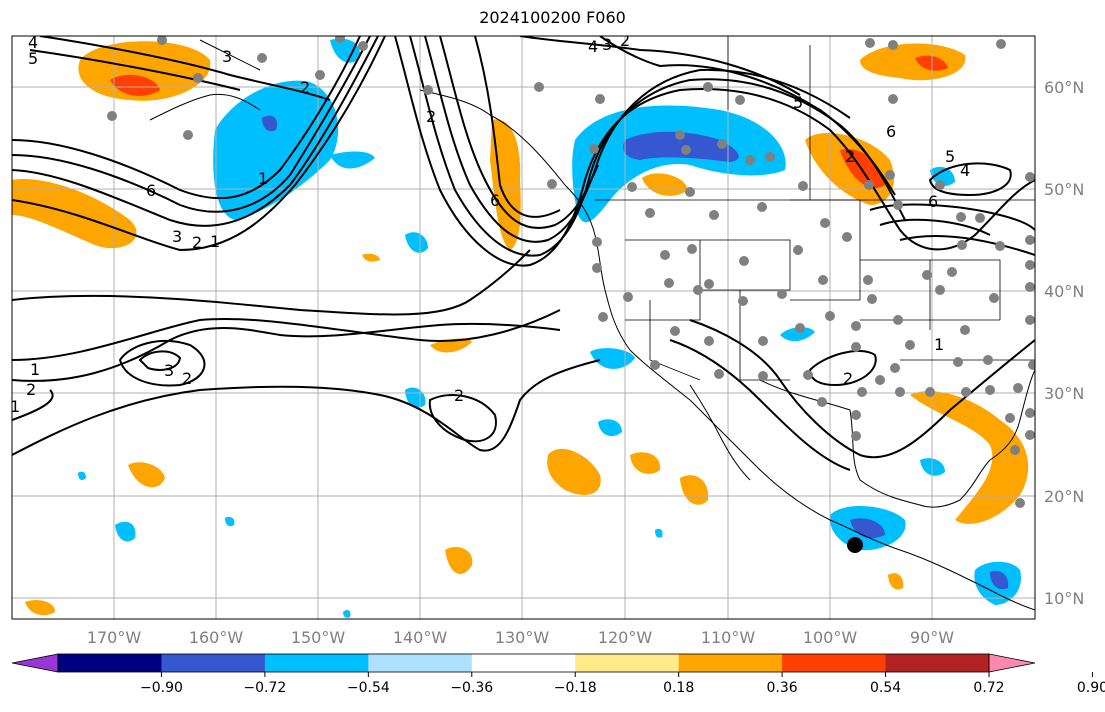  Describe the element at coordinates (988, 688) in the screenshot. I see `colorbar-tick-label: 0.72` at that location.